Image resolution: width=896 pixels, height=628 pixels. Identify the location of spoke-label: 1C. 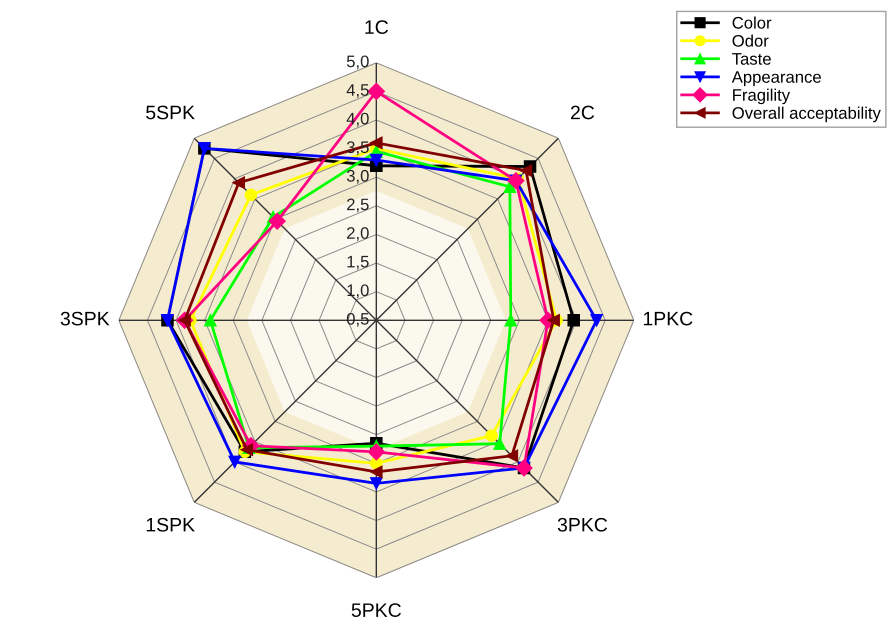
(376, 27).